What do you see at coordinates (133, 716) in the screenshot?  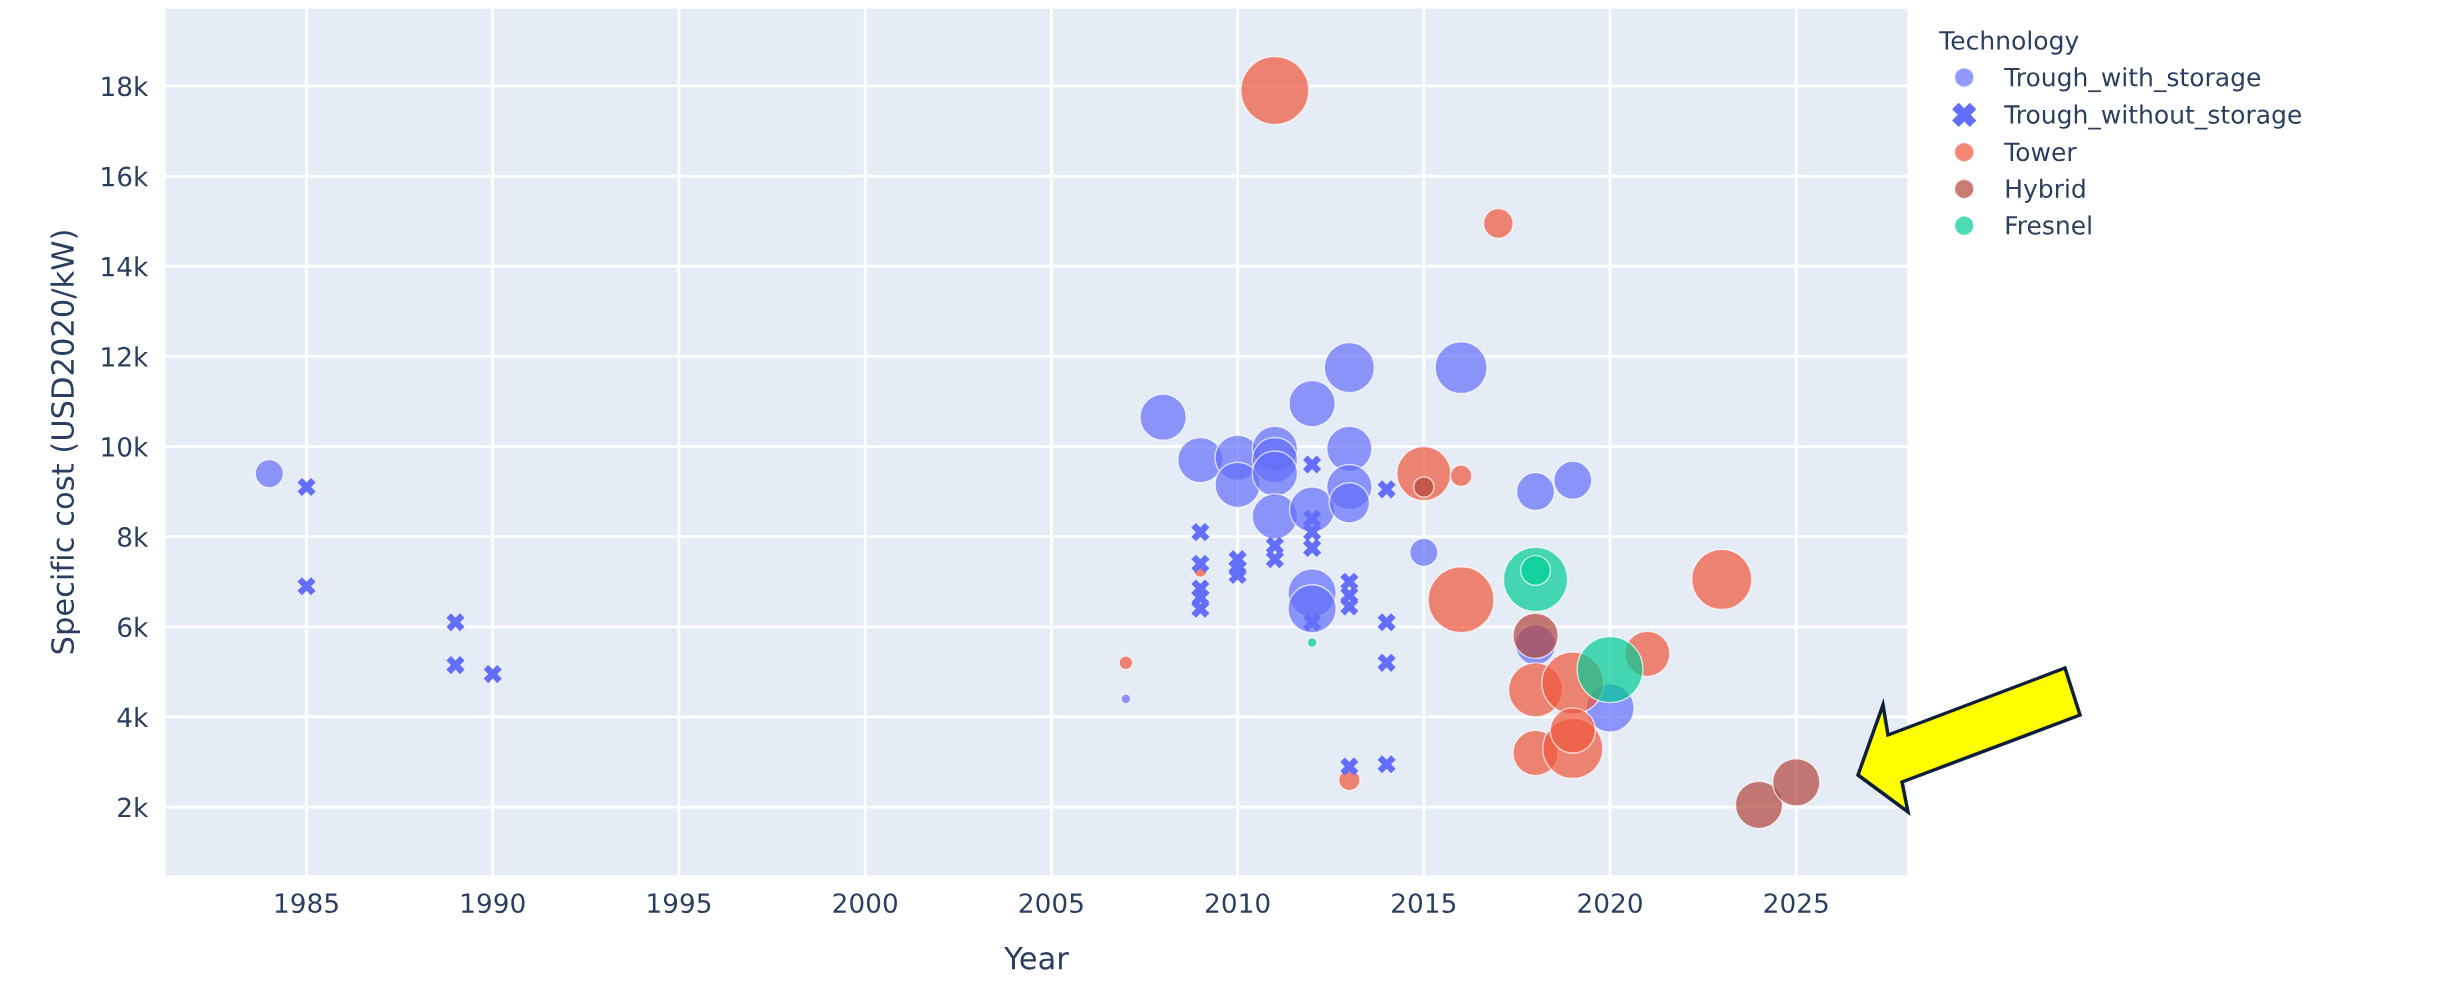 I see `y-tick-label: 4k` at bounding box center [133, 716].